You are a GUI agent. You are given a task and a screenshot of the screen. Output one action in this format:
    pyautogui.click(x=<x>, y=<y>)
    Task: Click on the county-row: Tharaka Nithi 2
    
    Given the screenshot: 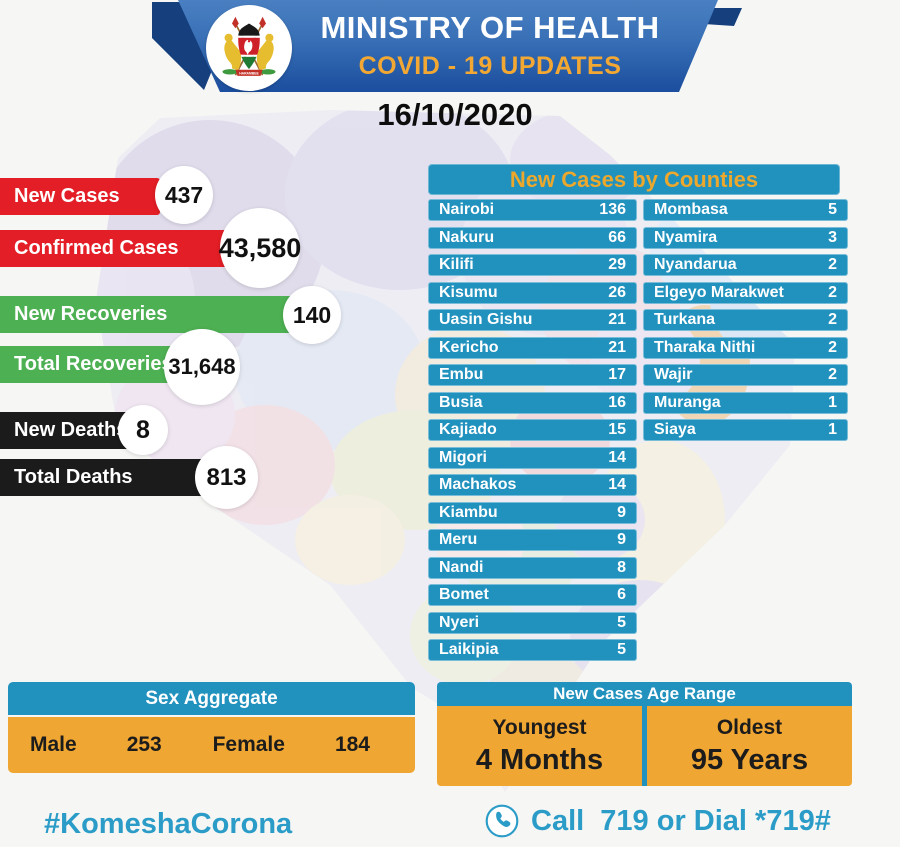 What is the action you would take?
    pyautogui.click(x=745, y=347)
    